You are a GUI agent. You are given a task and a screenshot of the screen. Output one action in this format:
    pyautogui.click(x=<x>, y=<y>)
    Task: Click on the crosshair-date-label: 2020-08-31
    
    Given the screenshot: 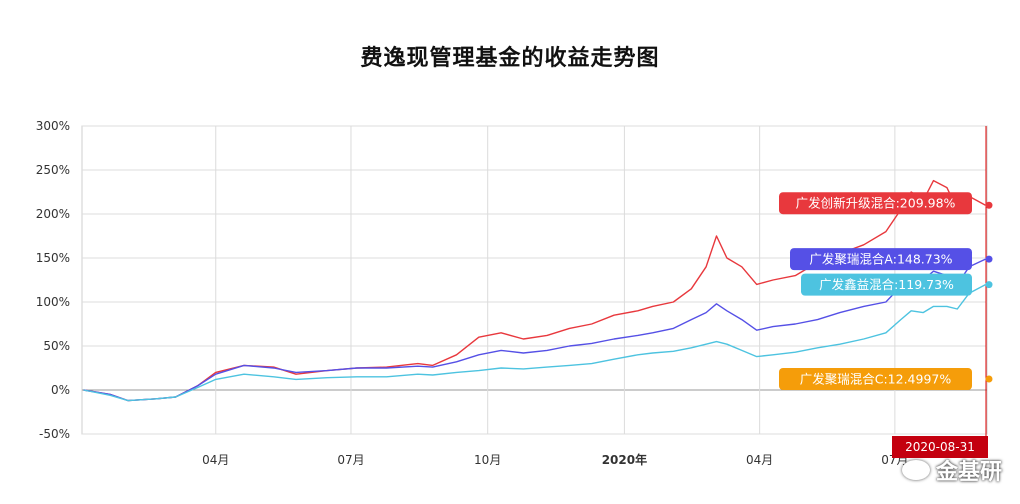 What is the action you would take?
    pyautogui.click(x=940, y=447)
    